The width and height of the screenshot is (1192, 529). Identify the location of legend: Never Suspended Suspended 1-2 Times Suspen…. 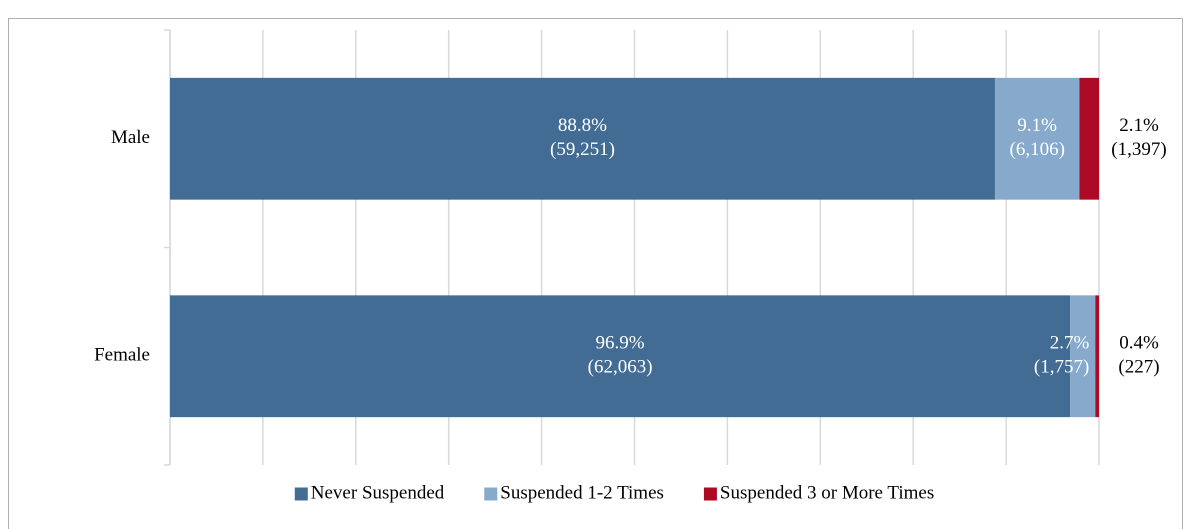
(614, 492).